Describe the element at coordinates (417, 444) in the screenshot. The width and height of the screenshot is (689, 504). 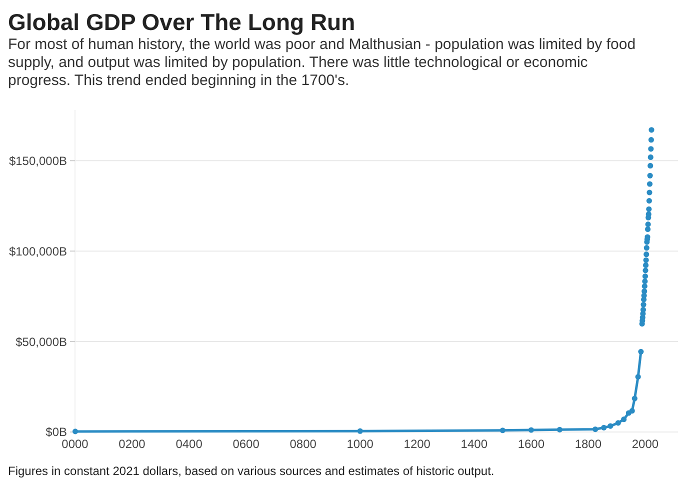
I see `x-tick-label: 1200` at that location.